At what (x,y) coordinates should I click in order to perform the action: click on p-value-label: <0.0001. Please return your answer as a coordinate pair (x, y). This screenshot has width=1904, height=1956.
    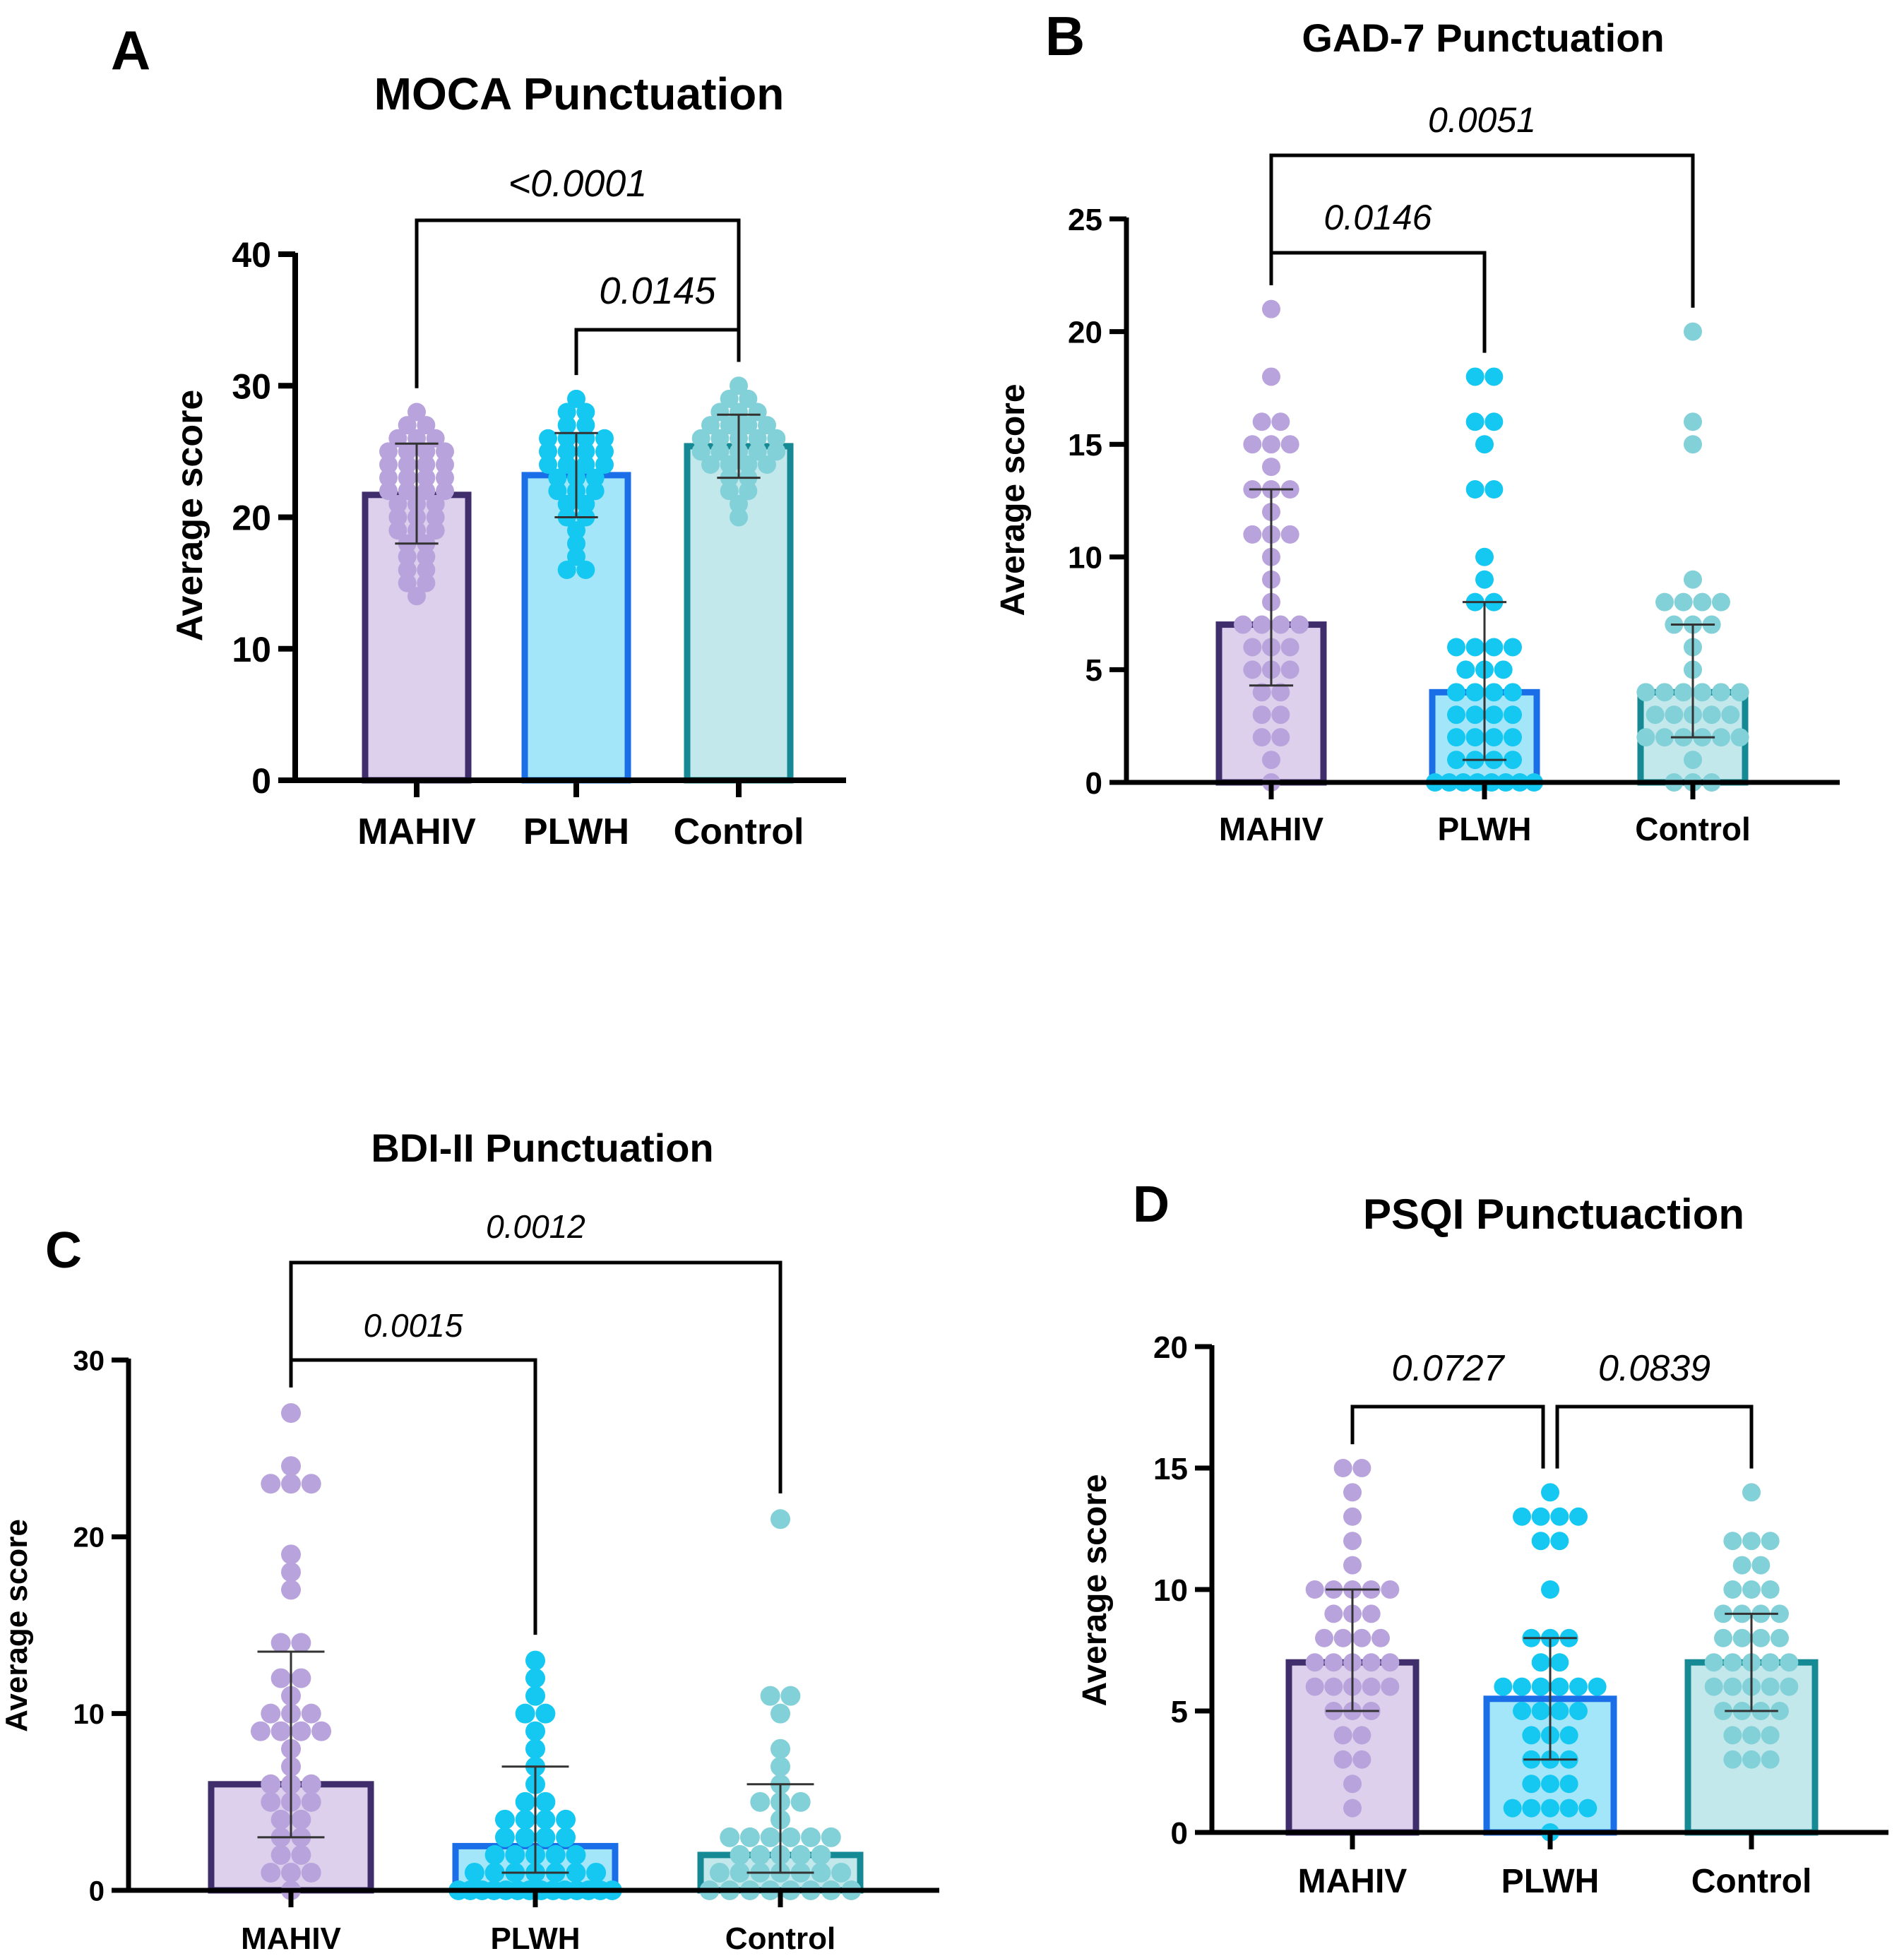
    Looking at the image, I should click on (578, 183).